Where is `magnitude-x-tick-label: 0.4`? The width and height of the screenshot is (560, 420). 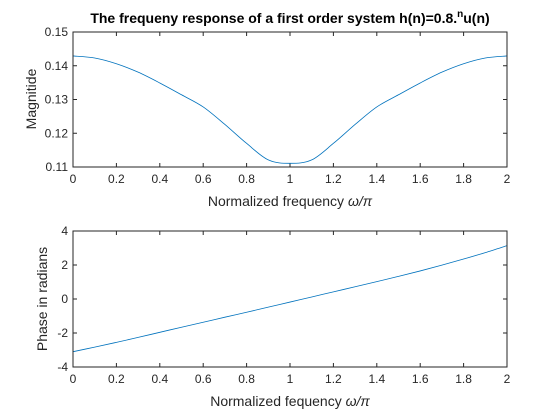 magnitude-x-tick-label: 0.4 is located at coordinates (159, 179).